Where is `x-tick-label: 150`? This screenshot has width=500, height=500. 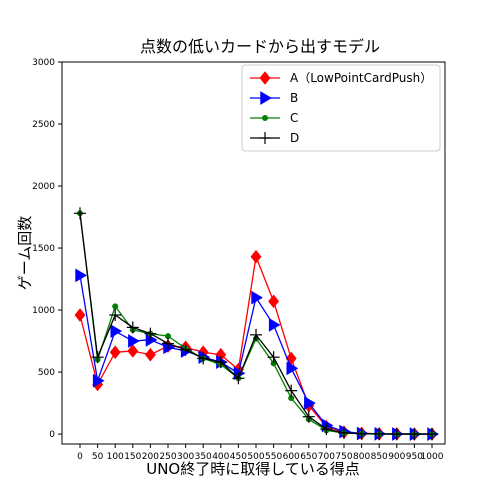 x-tick-label: 150 is located at coordinates (132, 457).